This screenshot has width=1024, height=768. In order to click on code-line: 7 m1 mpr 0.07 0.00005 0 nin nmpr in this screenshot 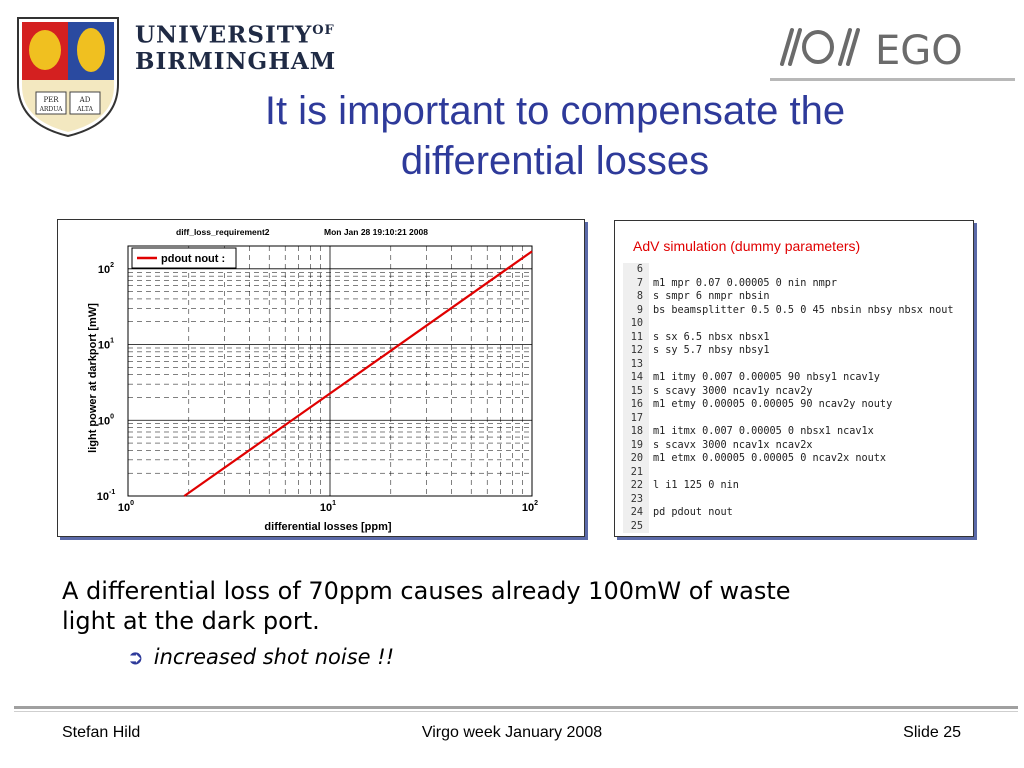, I will do `click(796, 283)`.